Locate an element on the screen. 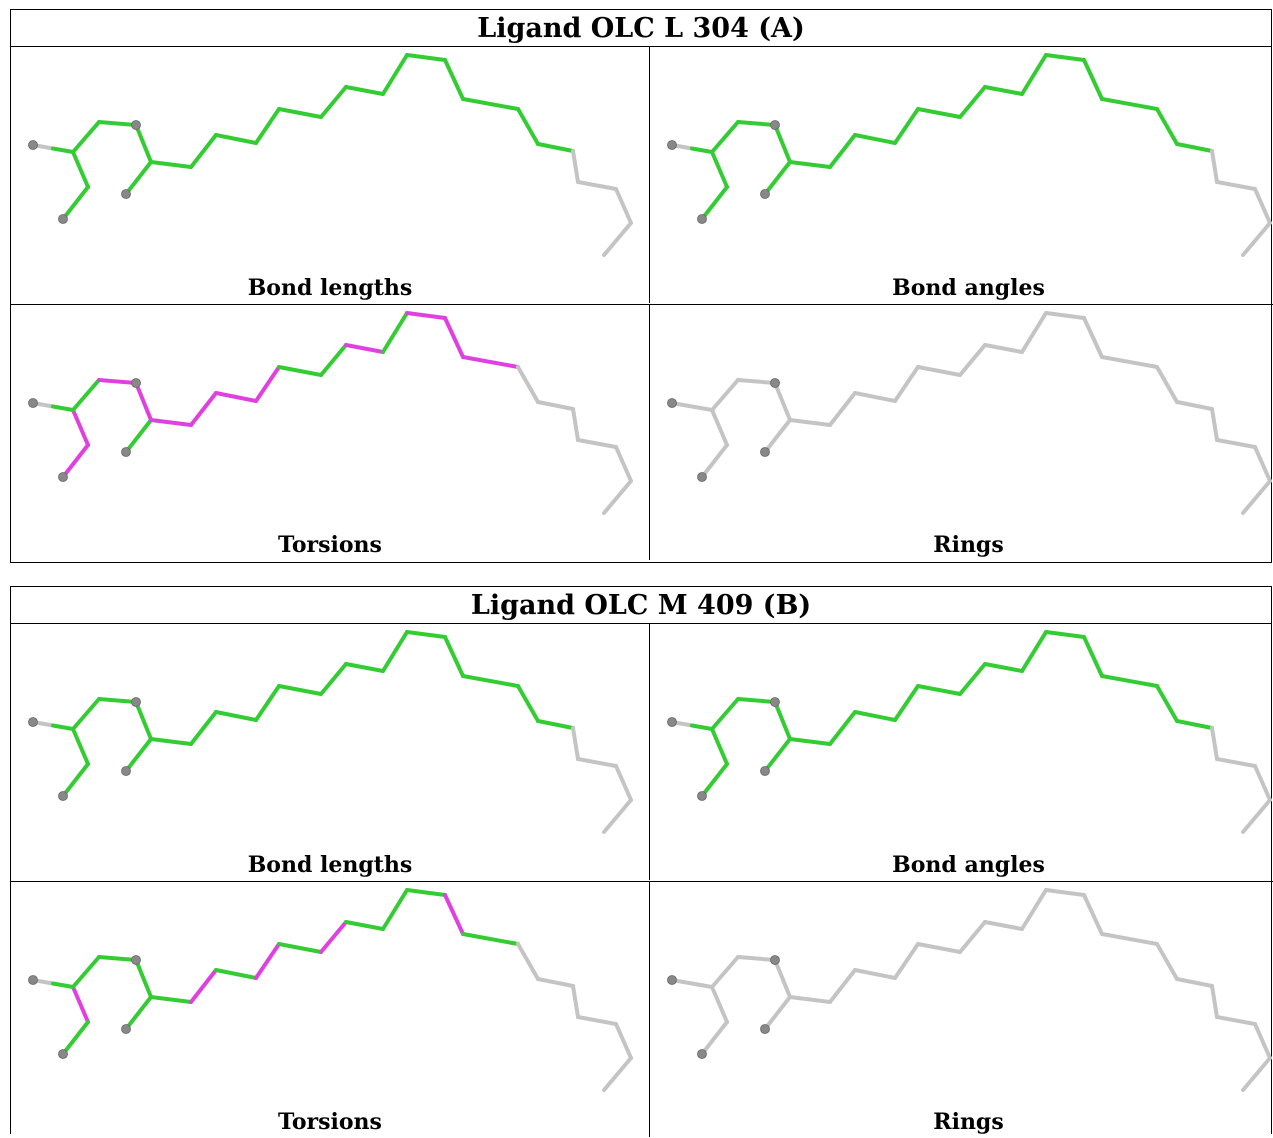  bond-lengths-view: Bond lengths is located at coordinates (330, 752).